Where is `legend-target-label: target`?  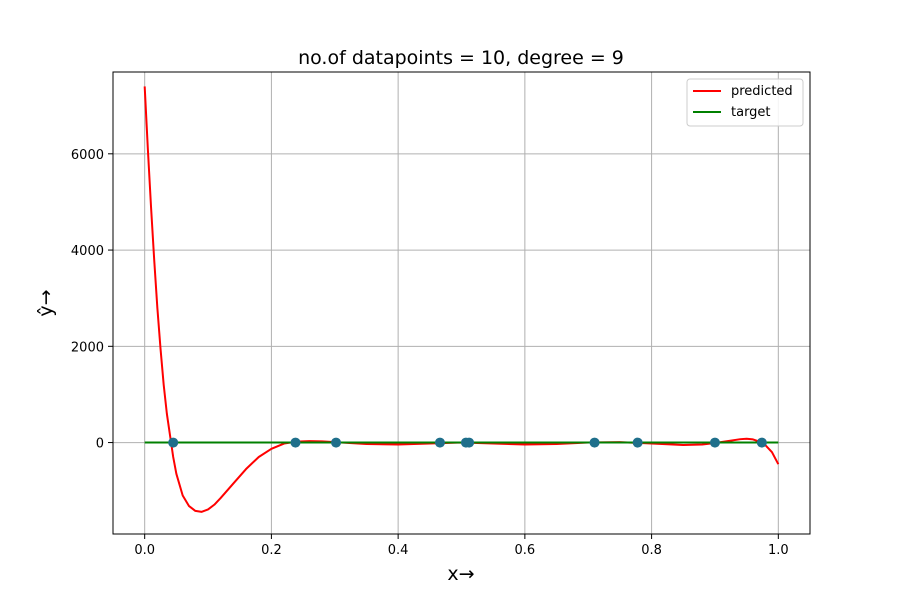 legend-target-label: target is located at coordinates (751, 112).